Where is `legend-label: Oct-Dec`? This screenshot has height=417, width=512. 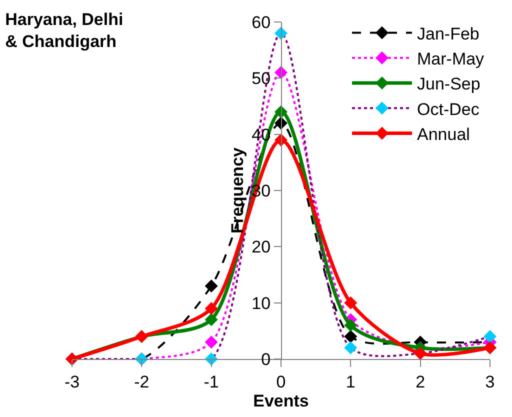
legend-label: Oct-Dec is located at coordinates (448, 109).